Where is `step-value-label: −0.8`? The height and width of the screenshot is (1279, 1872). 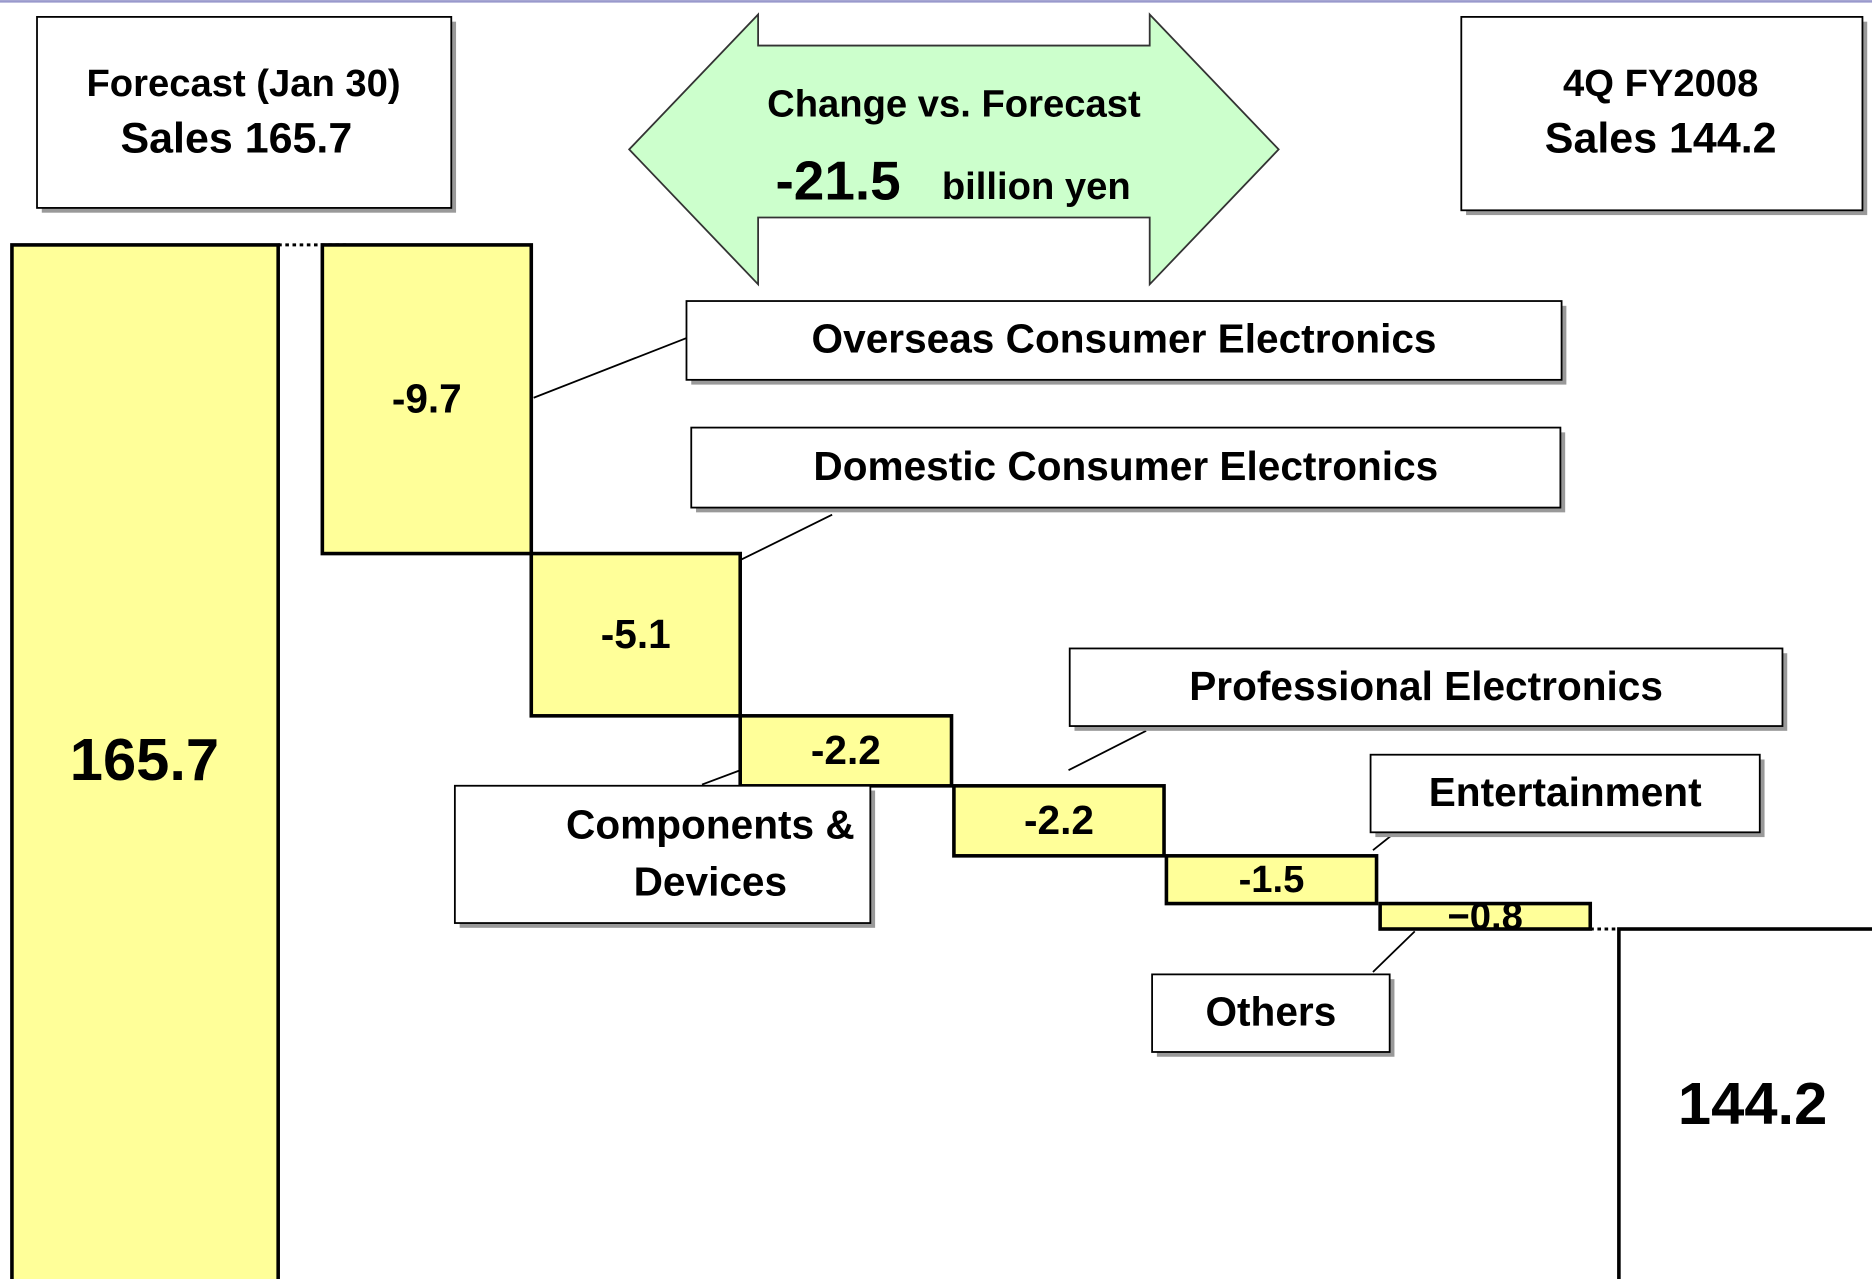
step-value-label: −0.8 is located at coordinates (1484, 916).